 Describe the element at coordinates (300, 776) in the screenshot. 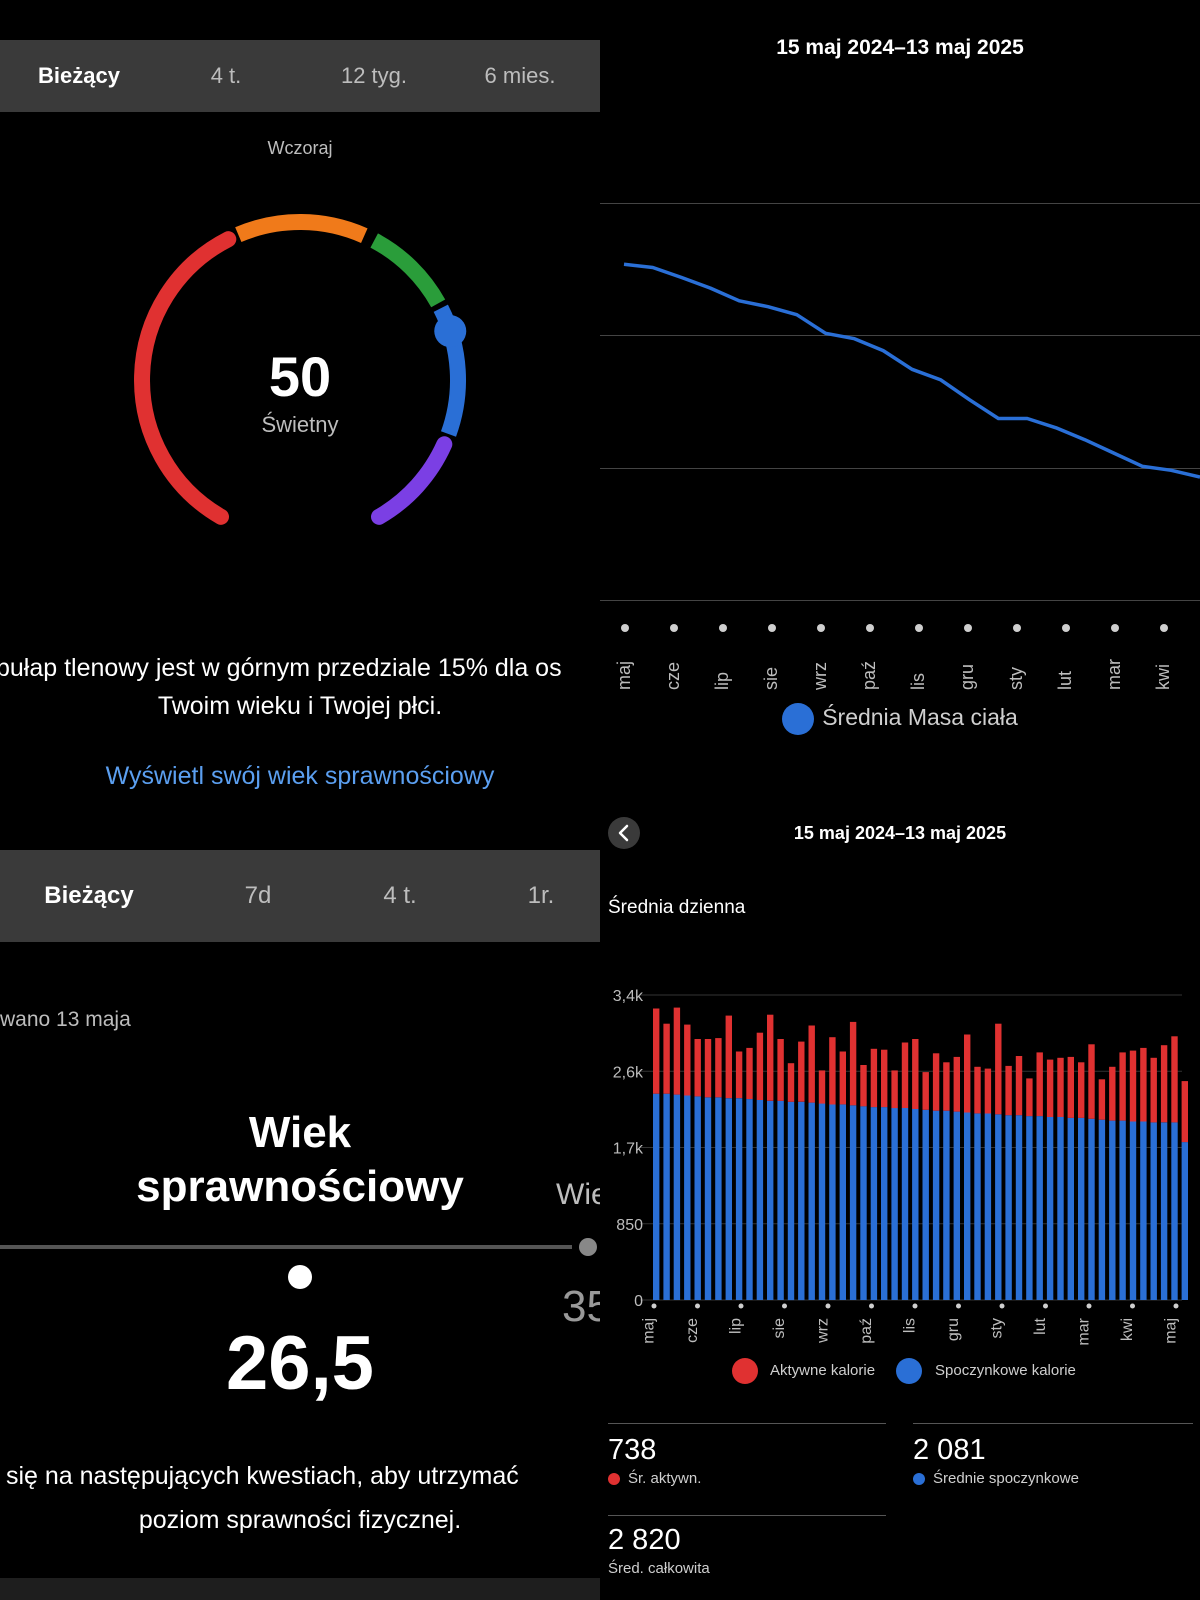

I see `fitness-age-link: Wyświetl swój wiek sprawnościowy` at that location.